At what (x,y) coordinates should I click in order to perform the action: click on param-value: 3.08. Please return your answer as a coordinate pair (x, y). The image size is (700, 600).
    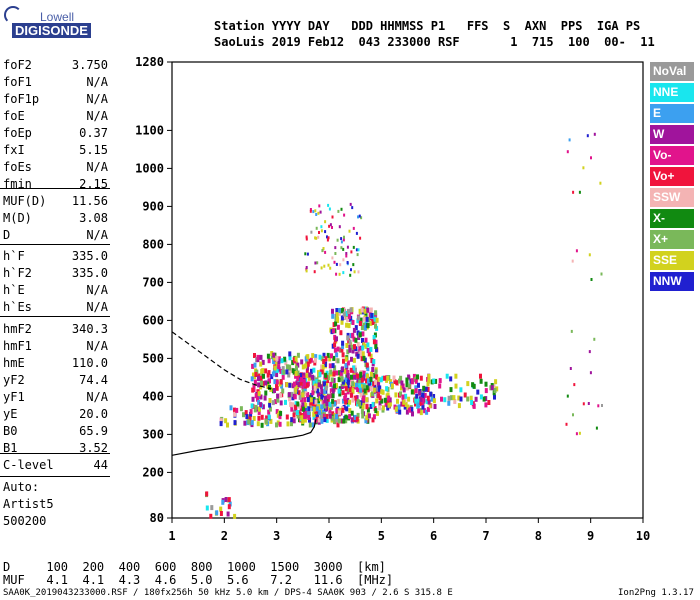
    Looking at the image, I should click on (93, 218).